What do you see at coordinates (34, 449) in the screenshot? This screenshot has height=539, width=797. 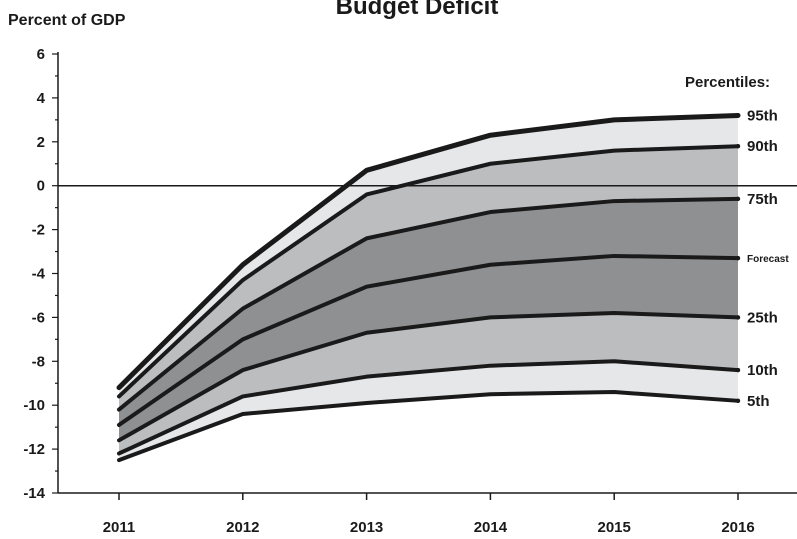 I see `y-tick-label: -12` at bounding box center [34, 449].